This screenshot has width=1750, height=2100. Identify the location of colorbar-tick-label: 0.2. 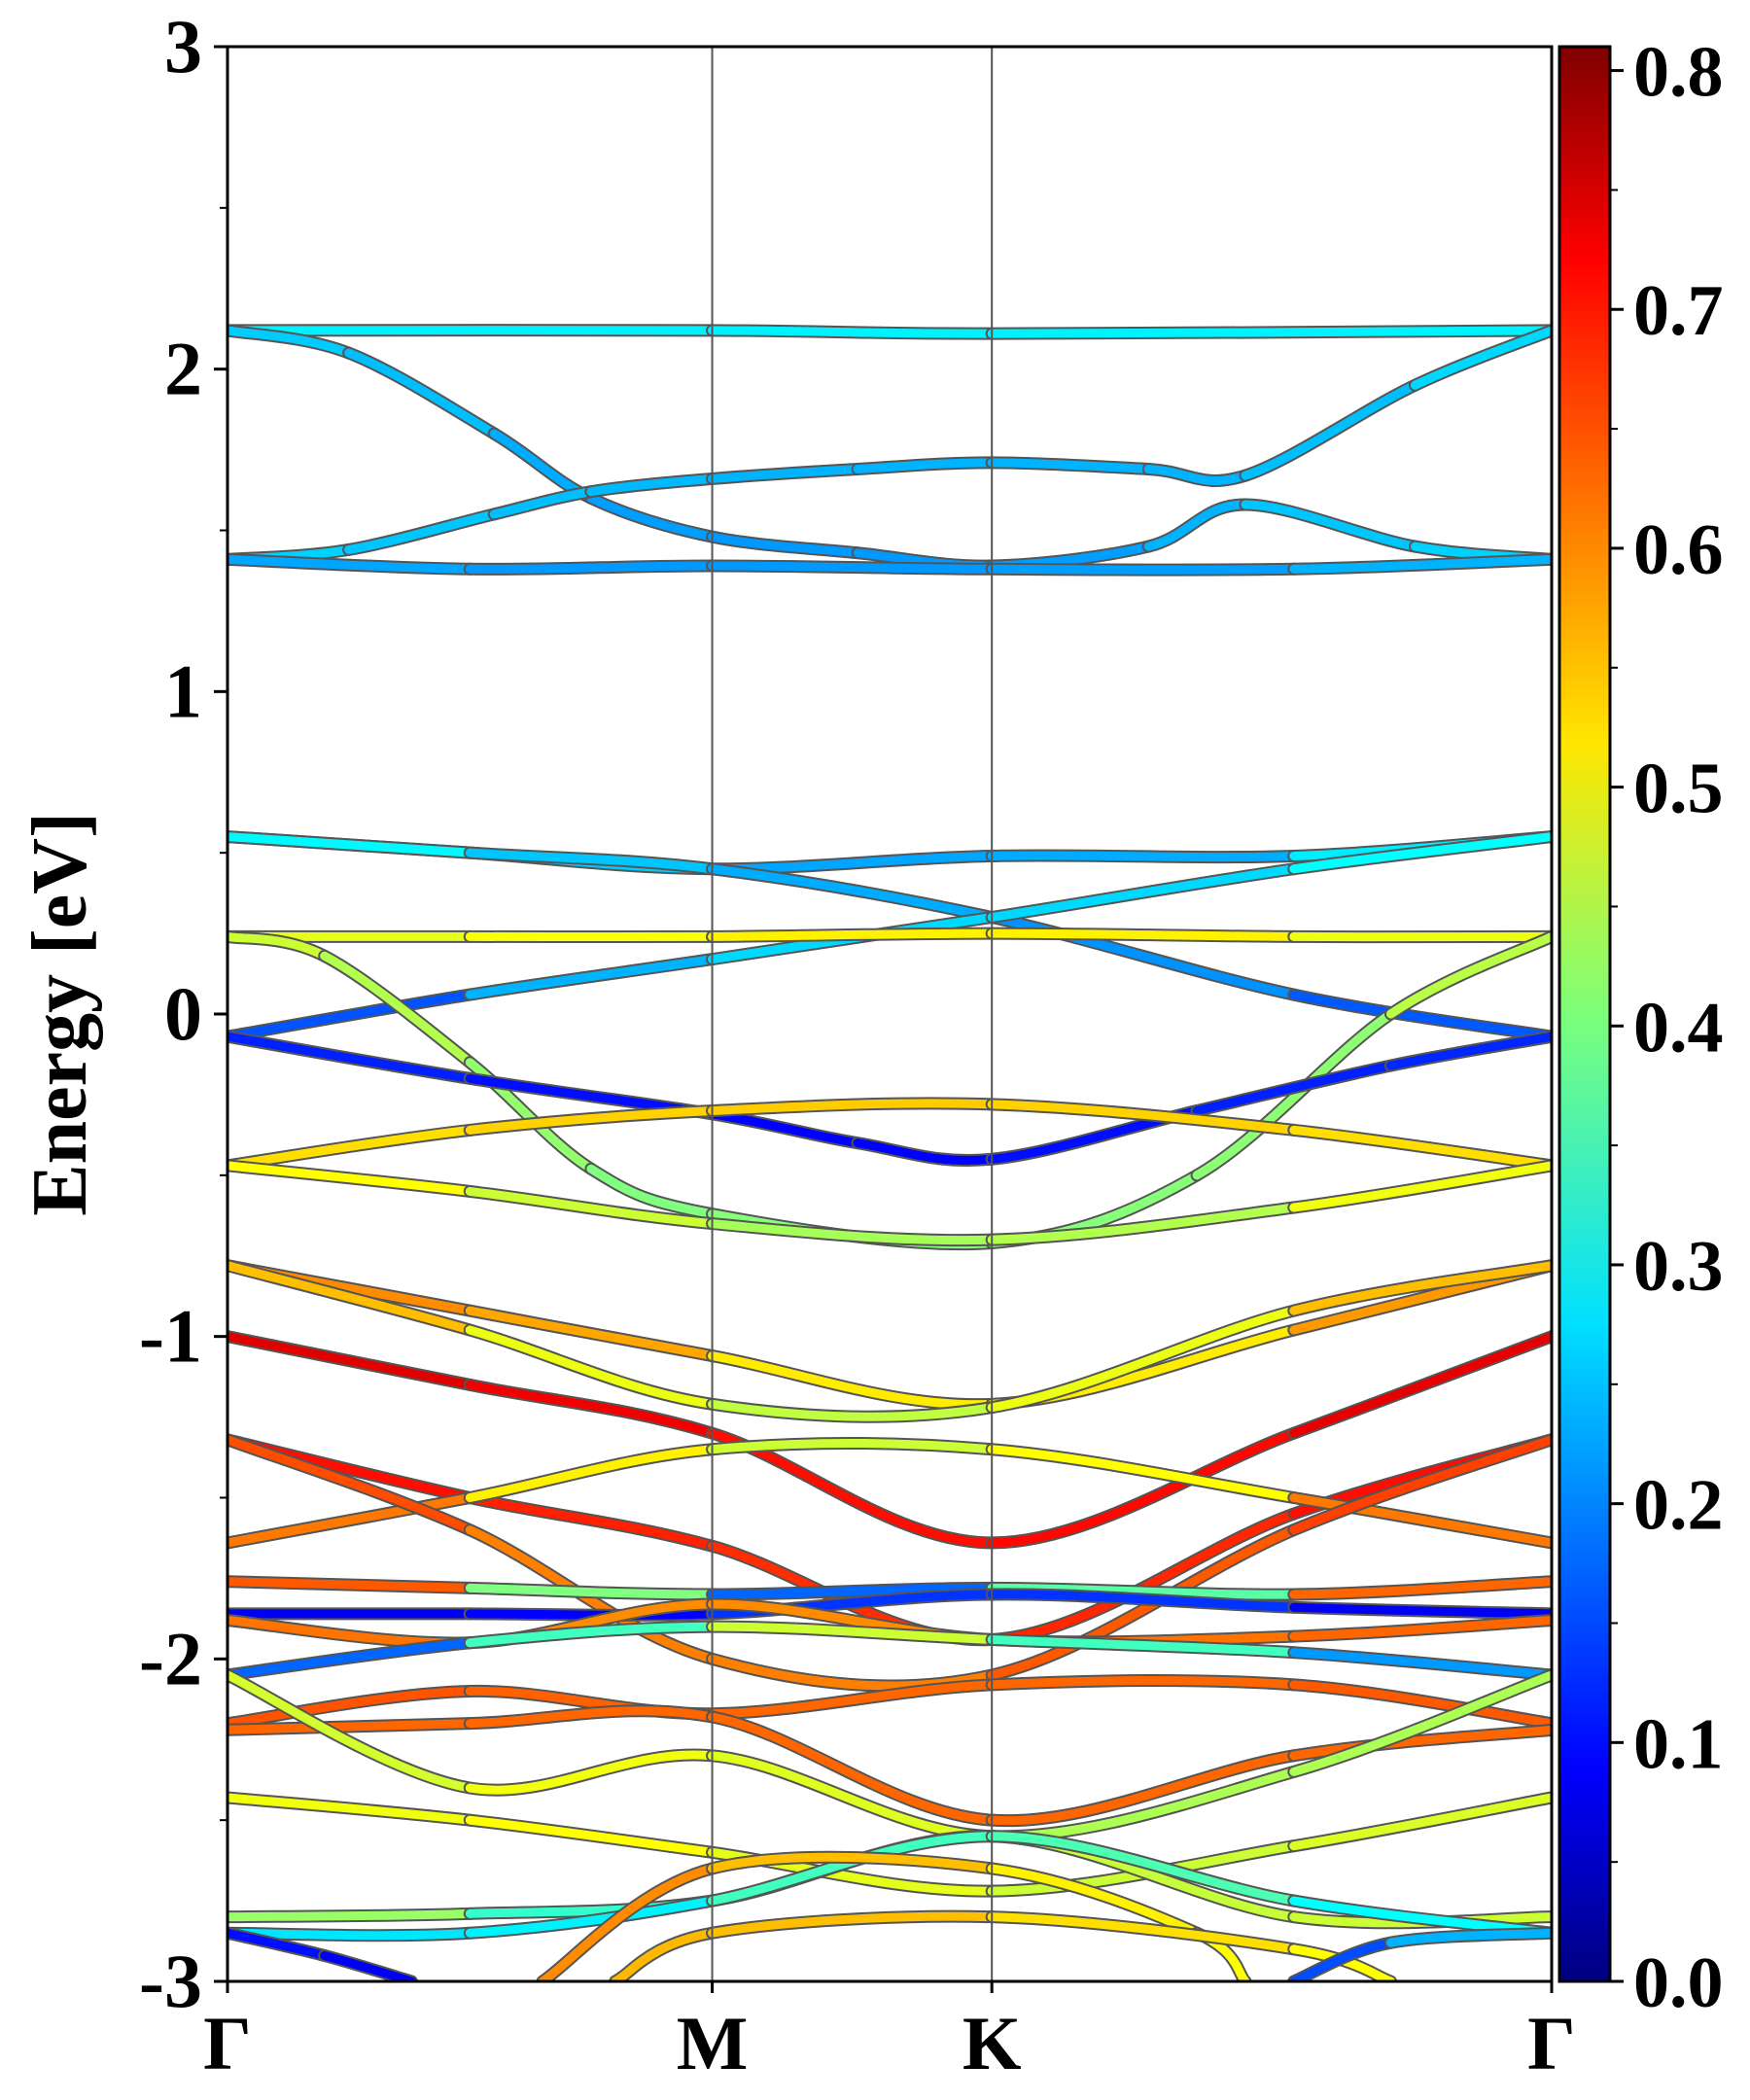
(1678, 1506).